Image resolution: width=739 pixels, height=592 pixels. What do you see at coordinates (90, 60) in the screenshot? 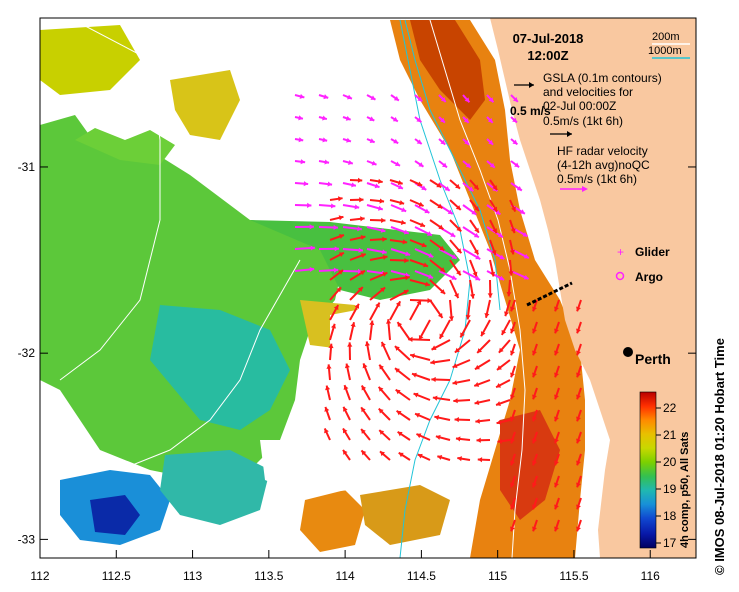
I see `sst-region-yellow-nw` at bounding box center [90, 60].